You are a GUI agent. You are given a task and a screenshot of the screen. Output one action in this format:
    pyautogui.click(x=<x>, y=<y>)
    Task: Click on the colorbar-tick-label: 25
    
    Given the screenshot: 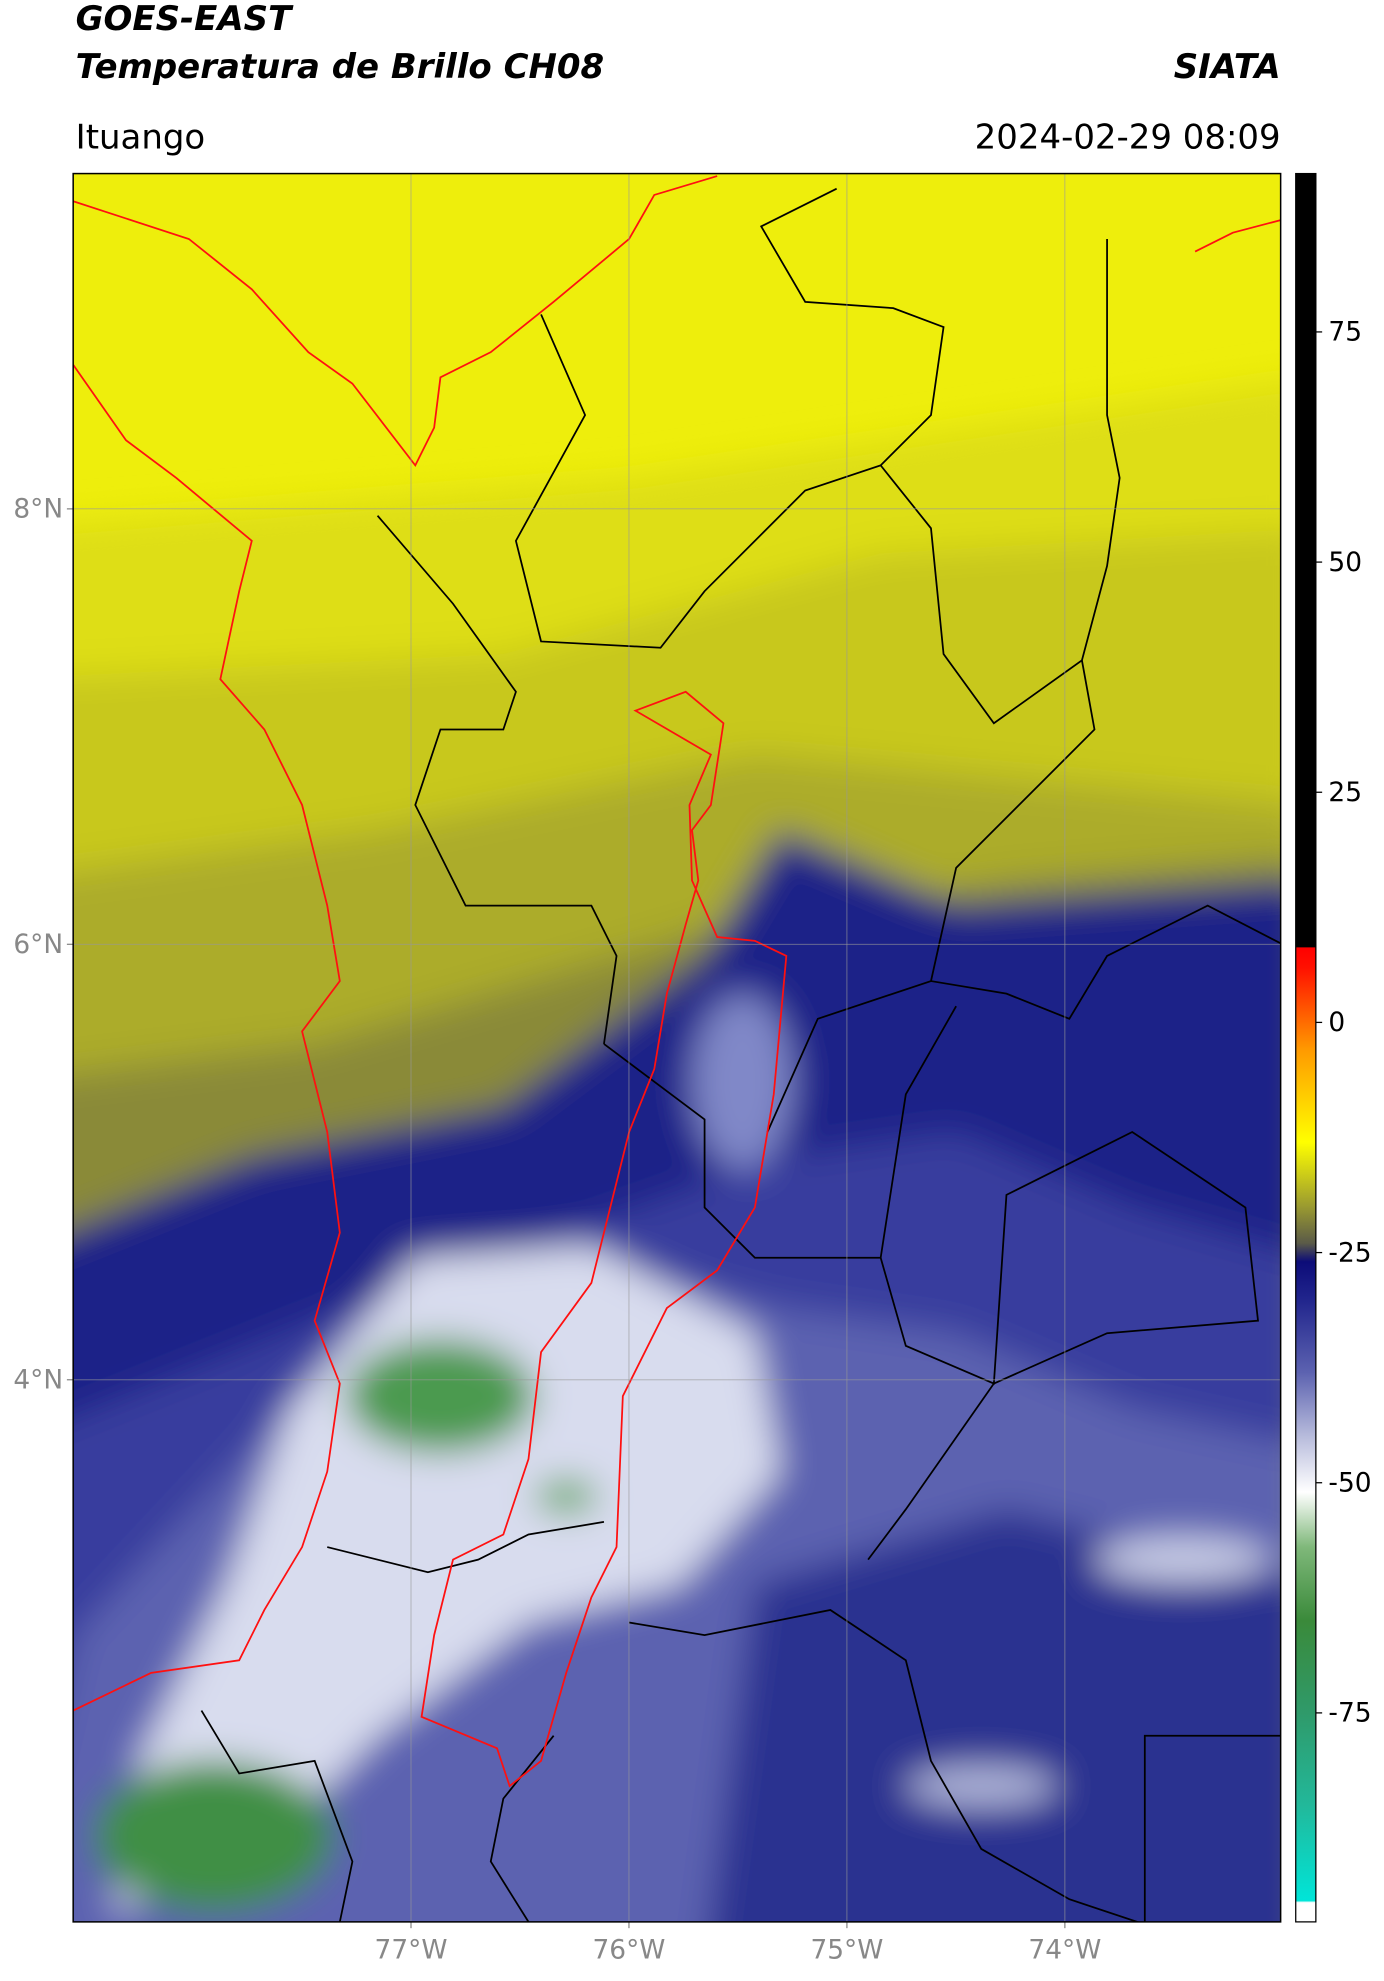 What is the action you would take?
    pyautogui.click(x=1345, y=792)
    